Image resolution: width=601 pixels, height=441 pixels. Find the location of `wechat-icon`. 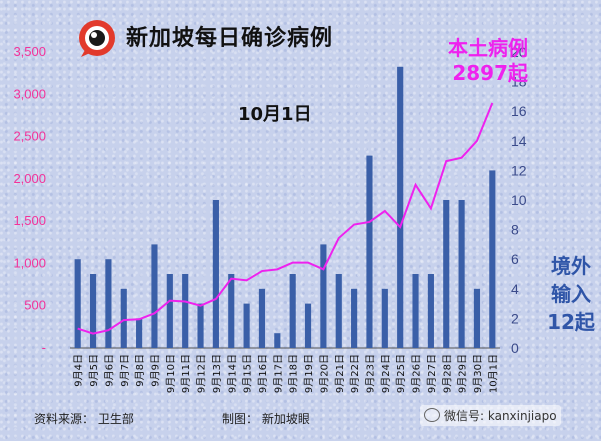

wechat-icon is located at coordinates (432, 415).